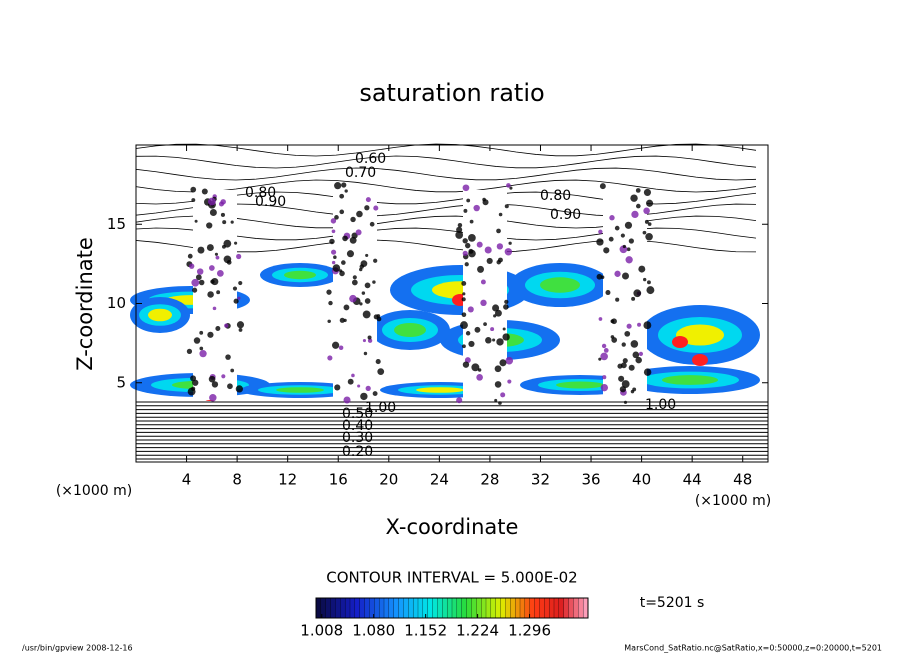 The image size is (904, 654). I want to click on contour-line, so click(446, 162).